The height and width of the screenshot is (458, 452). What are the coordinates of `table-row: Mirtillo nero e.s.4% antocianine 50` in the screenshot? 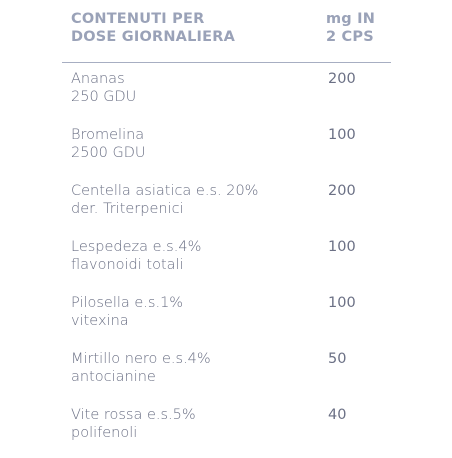 It's located at (226, 376).